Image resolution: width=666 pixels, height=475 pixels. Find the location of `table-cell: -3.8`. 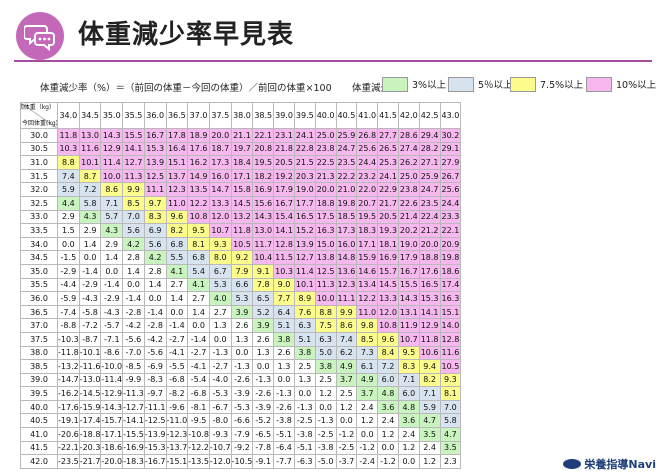

table-cell: -3.8 is located at coordinates (325, 448).